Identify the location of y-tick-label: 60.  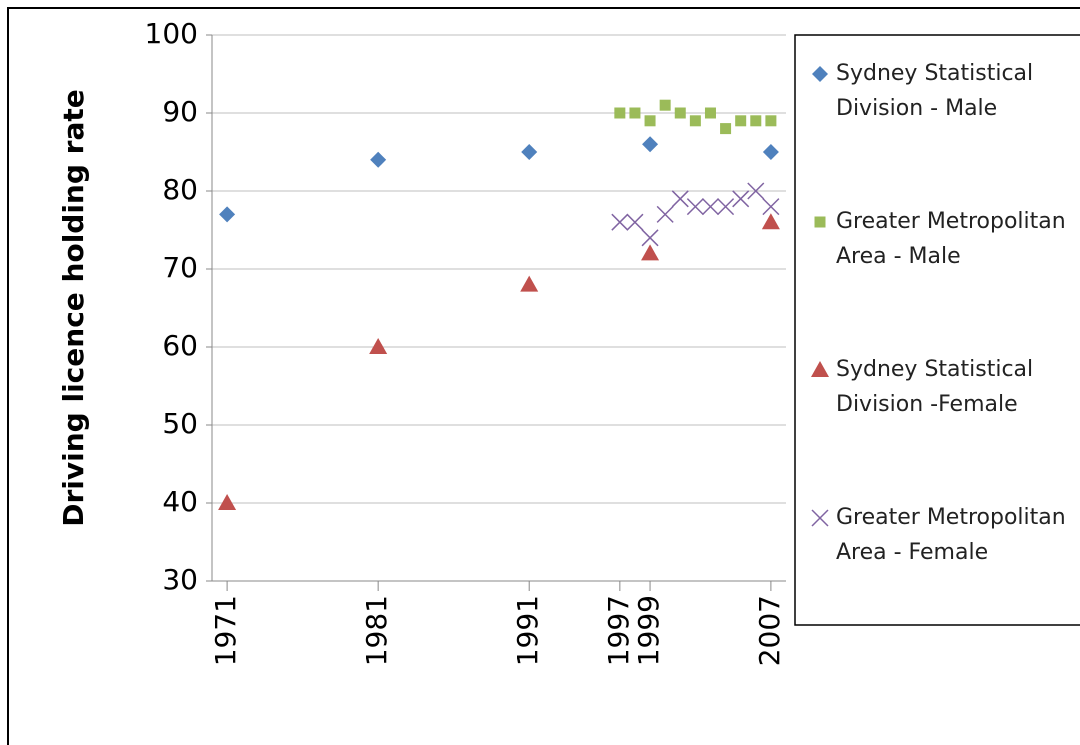
(180, 345).